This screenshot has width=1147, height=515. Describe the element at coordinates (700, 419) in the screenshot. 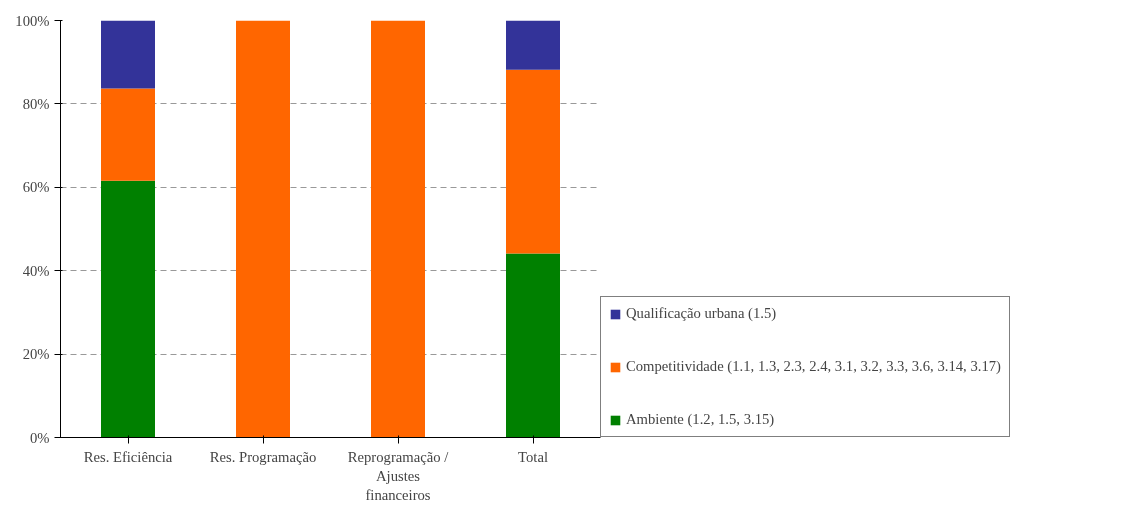

I see `legend-label: Ambiente (1.2, 1.5, 3.15)` at that location.